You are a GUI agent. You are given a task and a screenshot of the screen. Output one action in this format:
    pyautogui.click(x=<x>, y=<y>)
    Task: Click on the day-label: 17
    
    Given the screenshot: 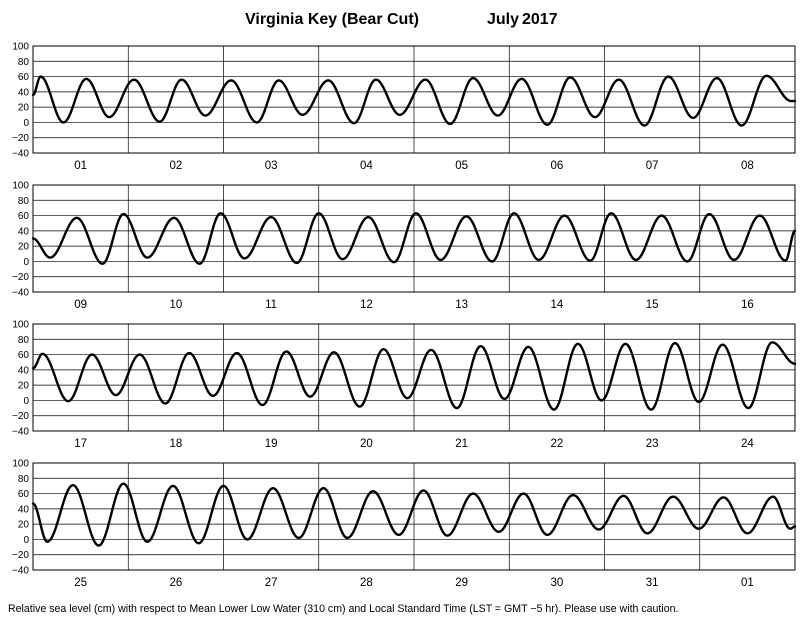 What is the action you would take?
    pyautogui.click(x=80, y=444)
    